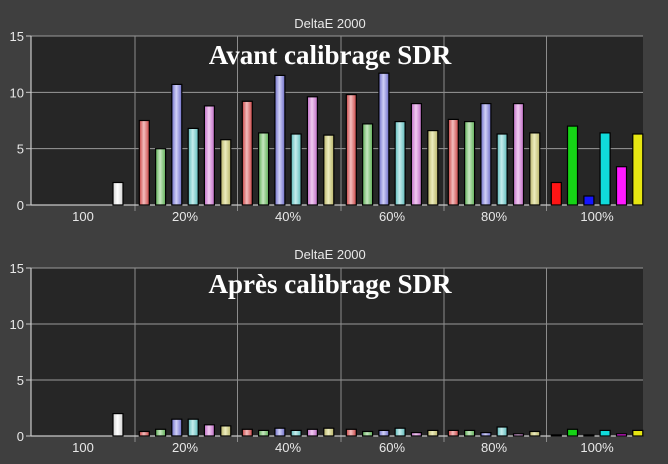  Describe the element at coordinates (330, 55) in the screenshot. I see `overlay-title: Avant calibrage SDR` at that location.